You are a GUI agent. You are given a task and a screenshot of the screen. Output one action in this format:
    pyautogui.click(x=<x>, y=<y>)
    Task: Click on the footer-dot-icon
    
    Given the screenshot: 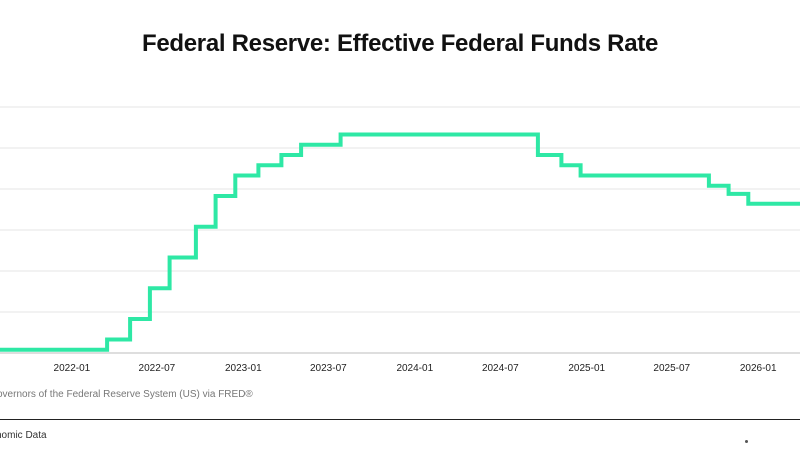 What is the action you would take?
    pyautogui.click(x=746, y=441)
    